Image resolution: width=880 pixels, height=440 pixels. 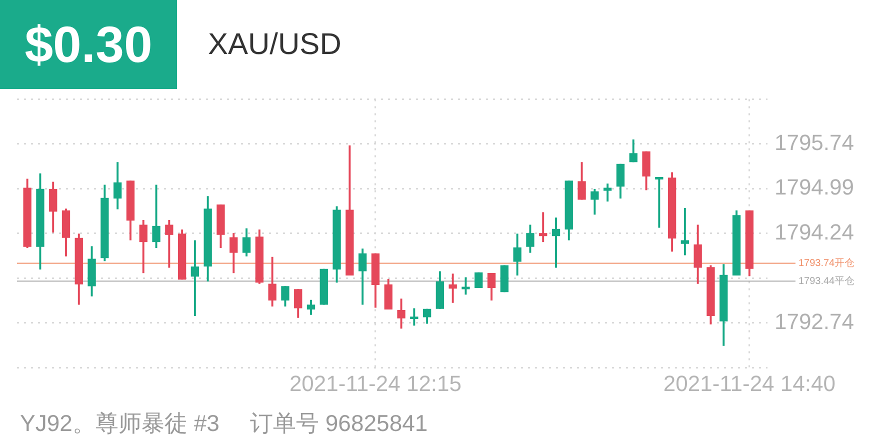 I want to click on ref-line-label: 1793.74开仓, so click(x=826, y=262).